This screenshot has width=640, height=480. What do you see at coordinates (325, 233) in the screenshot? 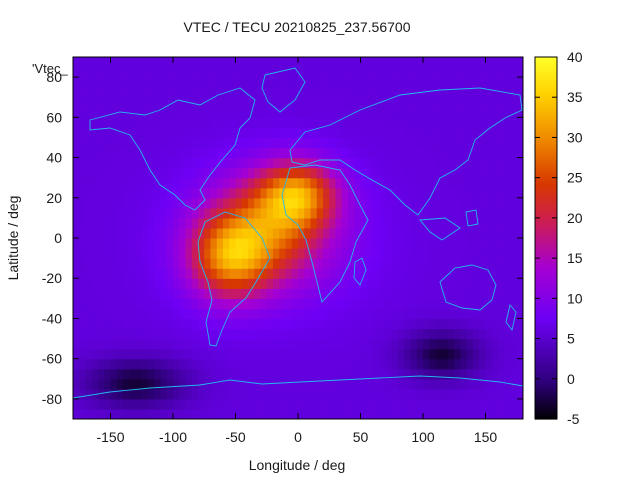
I see `coastline-africa` at bounding box center [325, 233].